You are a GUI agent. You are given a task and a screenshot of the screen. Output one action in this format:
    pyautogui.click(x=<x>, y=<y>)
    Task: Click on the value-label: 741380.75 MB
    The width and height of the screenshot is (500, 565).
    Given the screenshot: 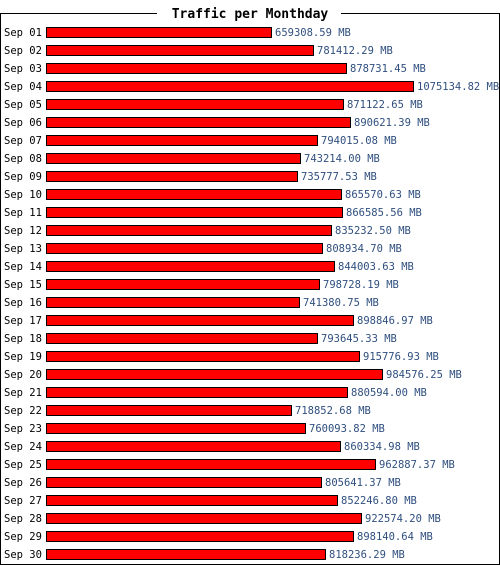 What is the action you would take?
    pyautogui.click(x=341, y=303)
    